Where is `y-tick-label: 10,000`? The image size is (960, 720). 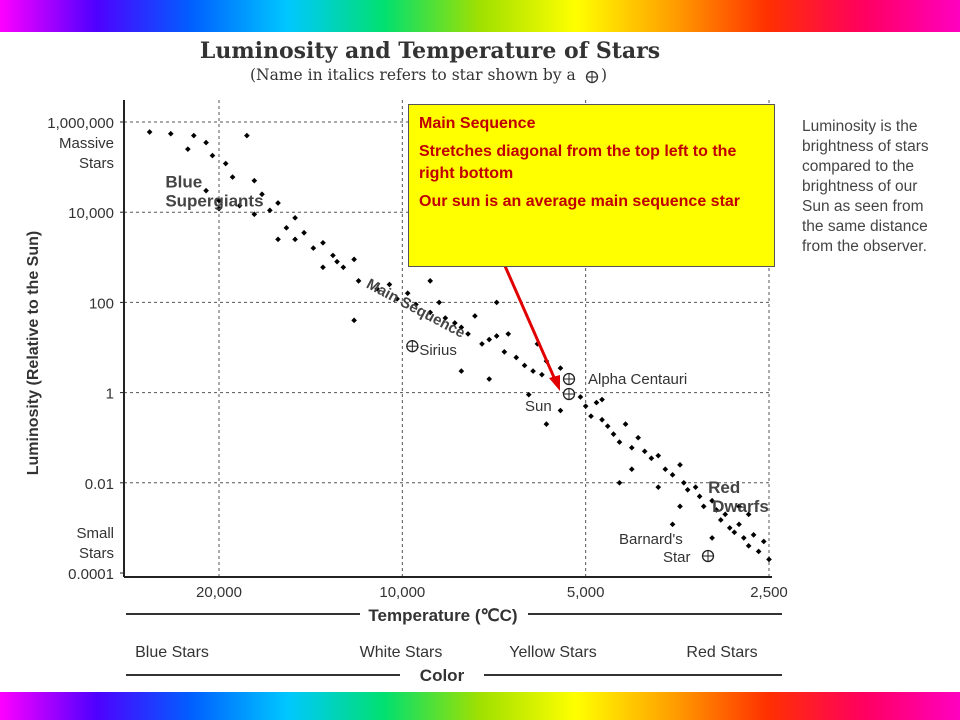 y-tick-label: 10,000 is located at coordinates (91, 213).